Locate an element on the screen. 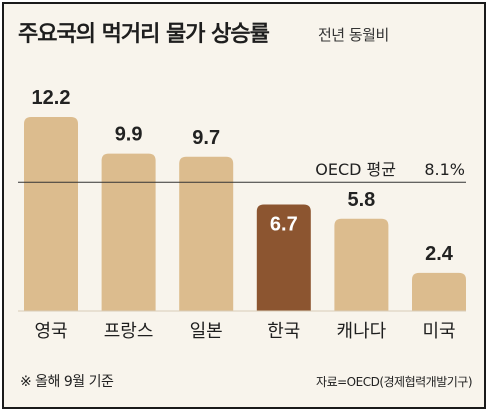 The width and height of the screenshot is (488, 411). chart-subtitle: 전년 동월비 is located at coordinates (353, 35).